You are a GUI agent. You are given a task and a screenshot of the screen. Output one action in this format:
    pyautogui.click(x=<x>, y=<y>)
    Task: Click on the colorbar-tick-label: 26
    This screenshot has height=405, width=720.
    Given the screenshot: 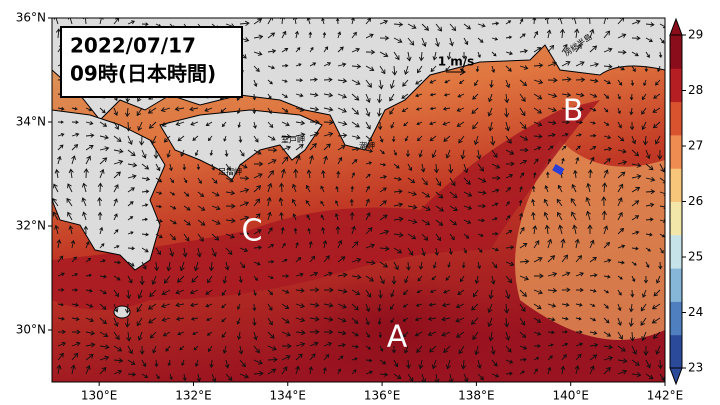 What is the action you would take?
    pyautogui.click(x=695, y=201)
    